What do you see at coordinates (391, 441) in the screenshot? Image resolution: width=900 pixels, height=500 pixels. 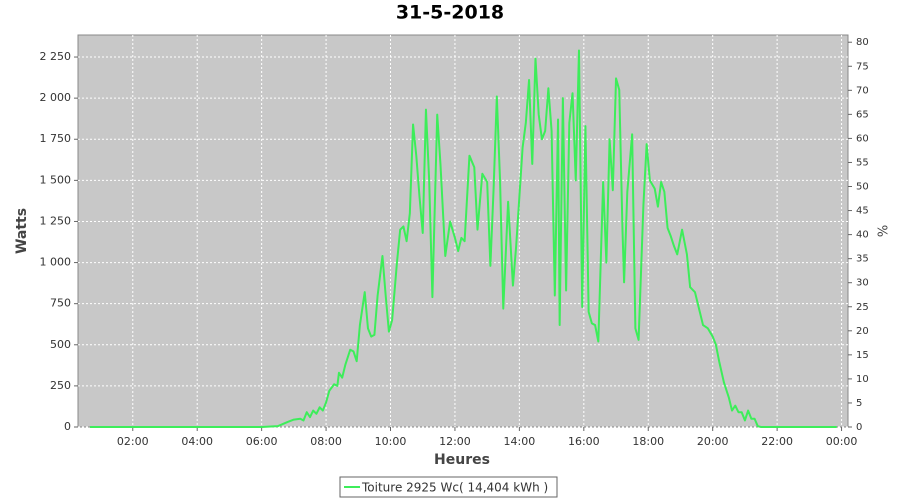 I see `x-tick-label: 10:00` at bounding box center [391, 441].